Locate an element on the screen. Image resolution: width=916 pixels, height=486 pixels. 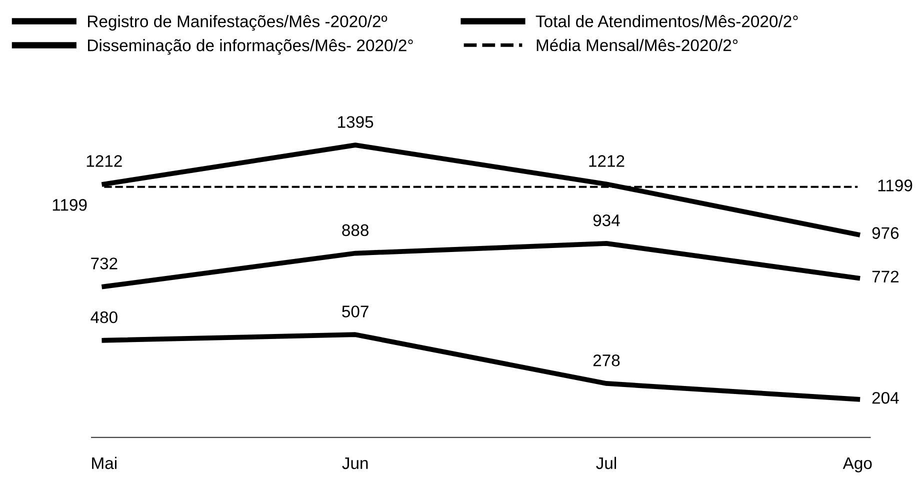
legend-label: Disseminação de informações/Mês- 2020/2° is located at coordinates (250, 46).